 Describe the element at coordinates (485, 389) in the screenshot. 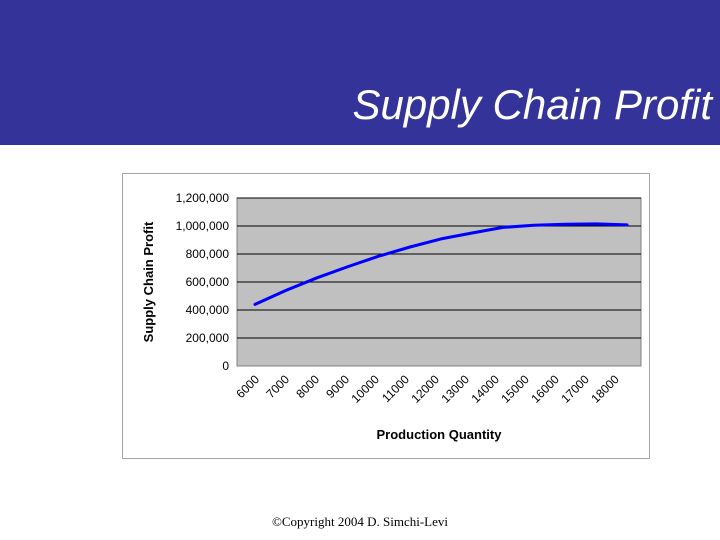

I see `x-tick-label: 14000` at that location.